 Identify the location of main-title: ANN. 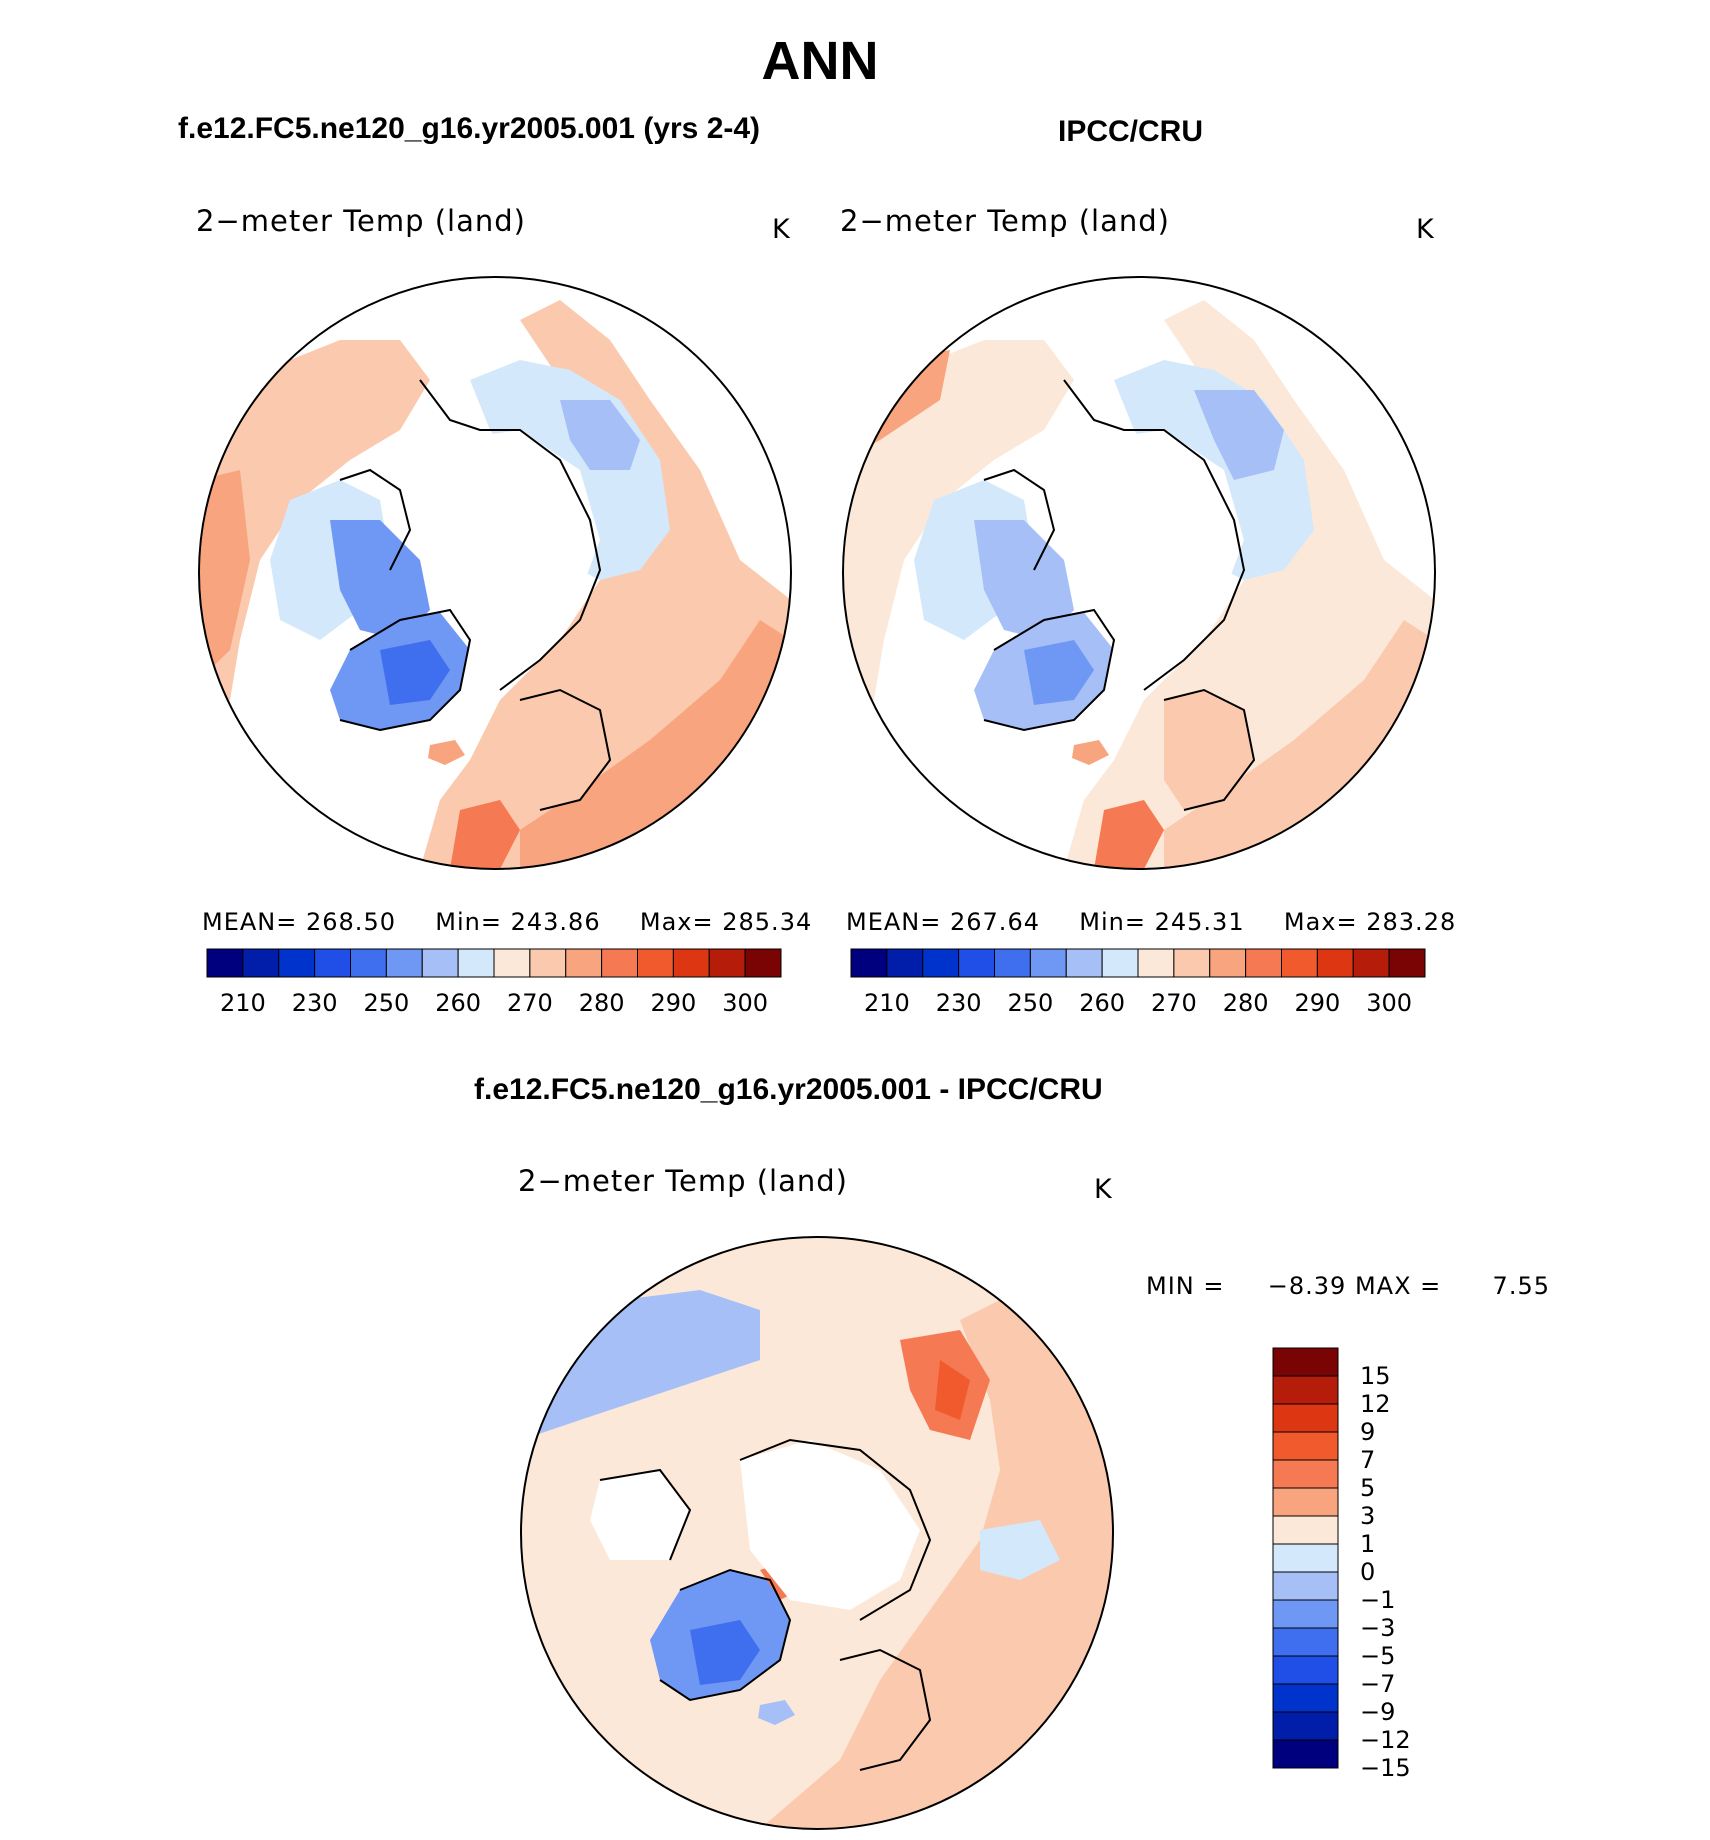
(820, 61).